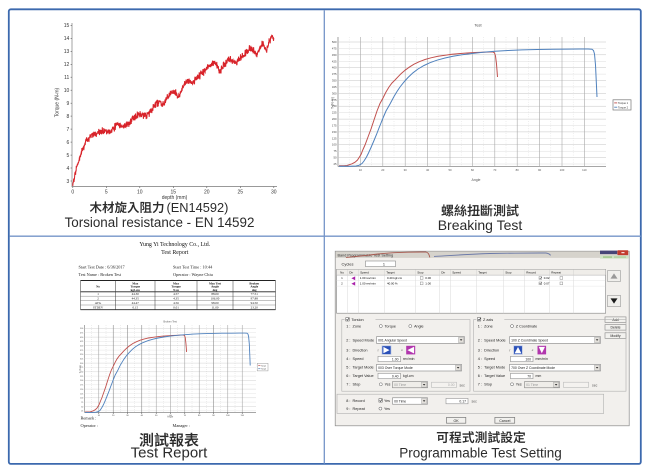  Describe the element at coordinates (82, 377) in the screenshot. I see `svg-text: 225` at that location.